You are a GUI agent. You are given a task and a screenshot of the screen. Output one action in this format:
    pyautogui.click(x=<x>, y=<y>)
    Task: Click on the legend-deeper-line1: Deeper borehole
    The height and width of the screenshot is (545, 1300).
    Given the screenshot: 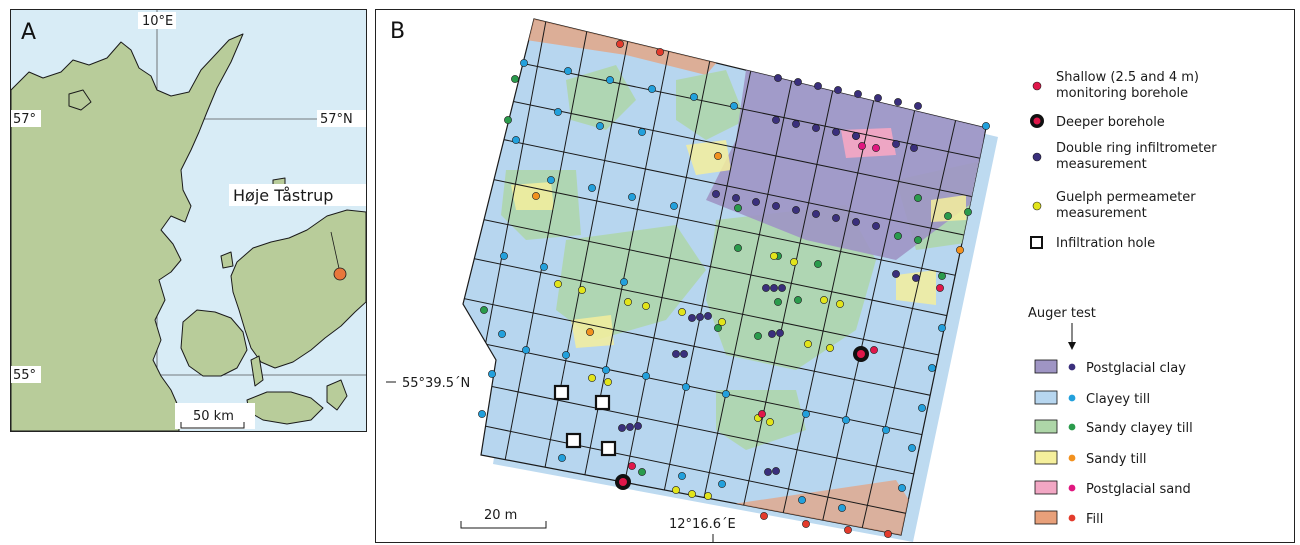 What is the action you would take?
    pyautogui.click(x=1110, y=122)
    